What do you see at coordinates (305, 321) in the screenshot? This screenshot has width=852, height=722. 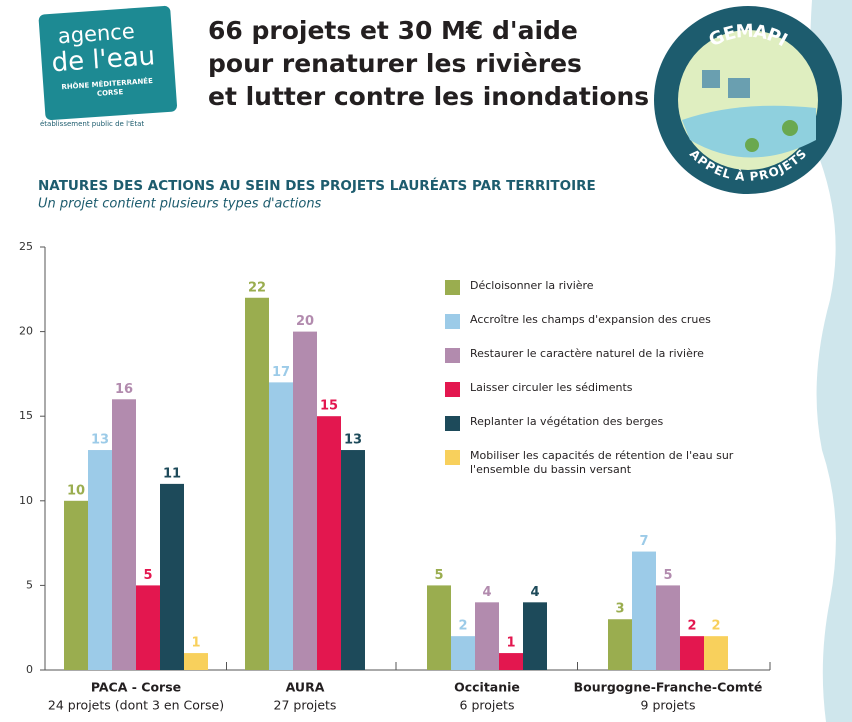 I see `value-label: 20` at bounding box center [305, 321].